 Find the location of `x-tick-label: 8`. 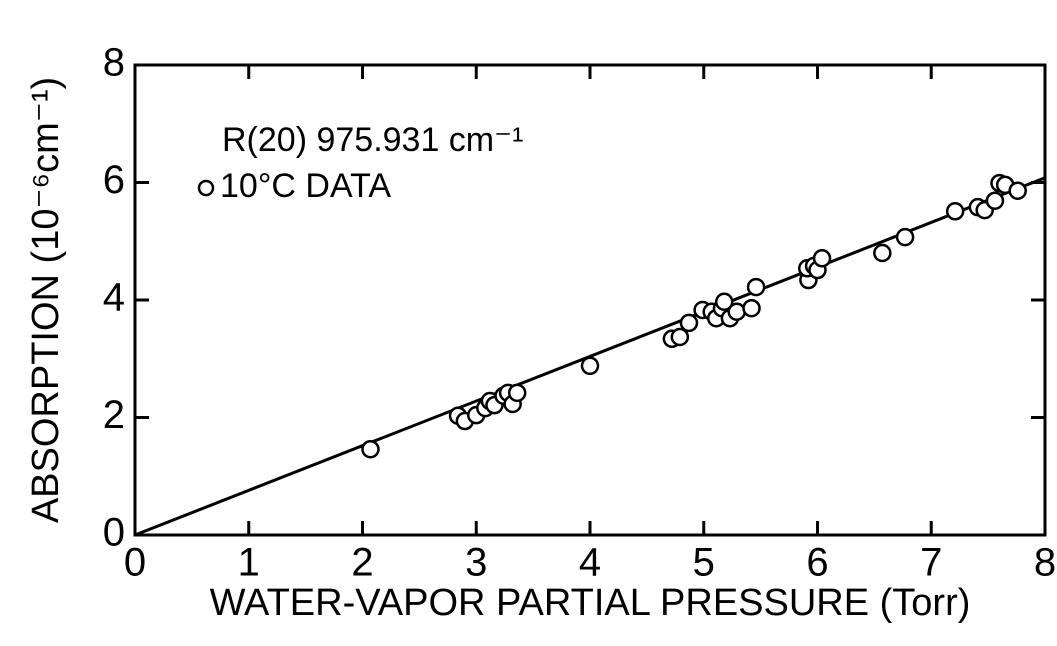

x-tick-label: 8 is located at coordinates (1045, 563).